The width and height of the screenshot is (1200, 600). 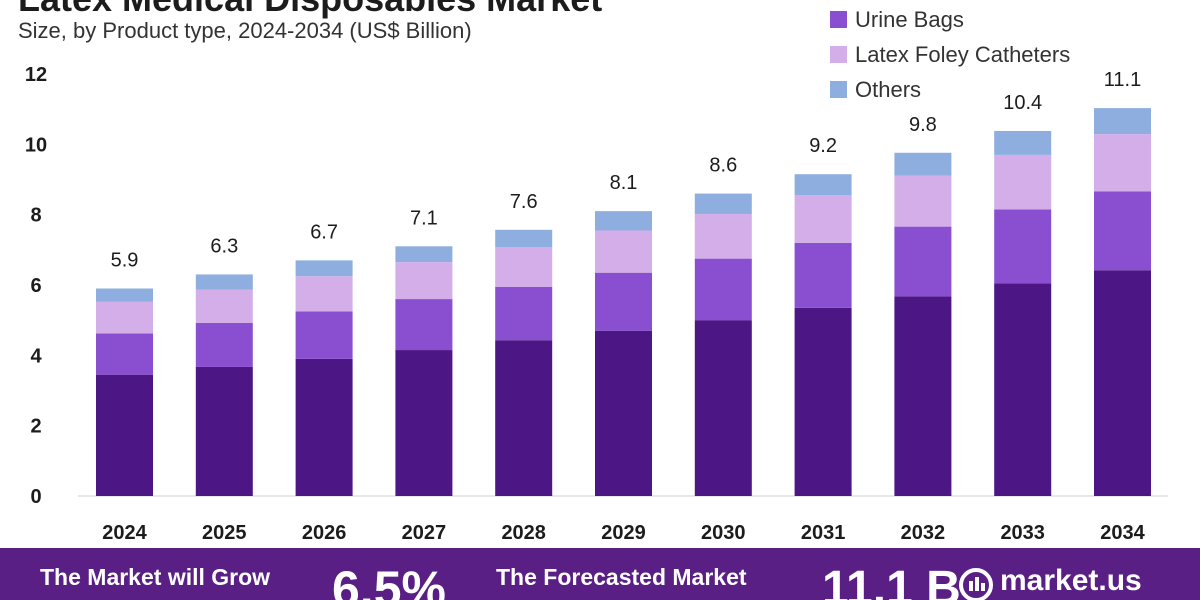 What do you see at coordinates (389, 580) in the screenshot?
I see `banner-cagr-value: 6.5%` at bounding box center [389, 580].